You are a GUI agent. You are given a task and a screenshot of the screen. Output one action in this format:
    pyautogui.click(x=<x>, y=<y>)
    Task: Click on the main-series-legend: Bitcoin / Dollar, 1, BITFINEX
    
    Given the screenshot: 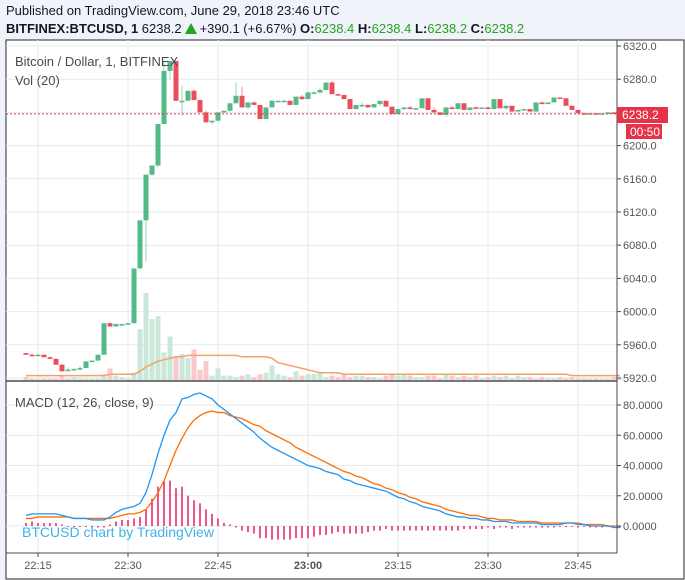 What is the action you would take?
    pyautogui.click(x=97, y=61)
    